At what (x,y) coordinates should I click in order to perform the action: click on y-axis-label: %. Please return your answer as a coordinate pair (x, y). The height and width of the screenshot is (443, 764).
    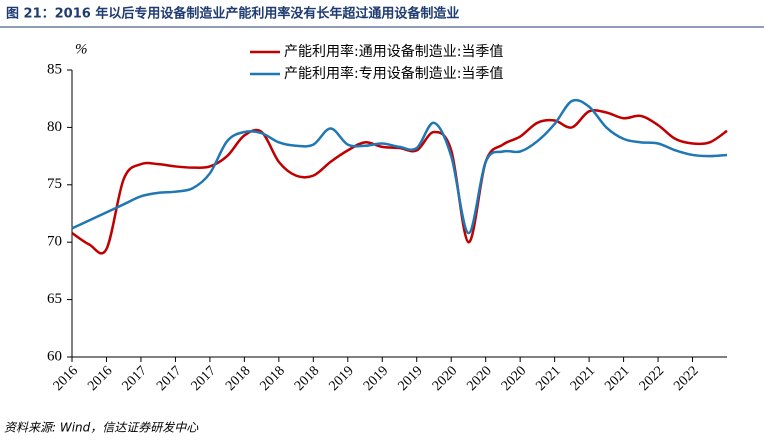
    Looking at the image, I should click on (81, 49).